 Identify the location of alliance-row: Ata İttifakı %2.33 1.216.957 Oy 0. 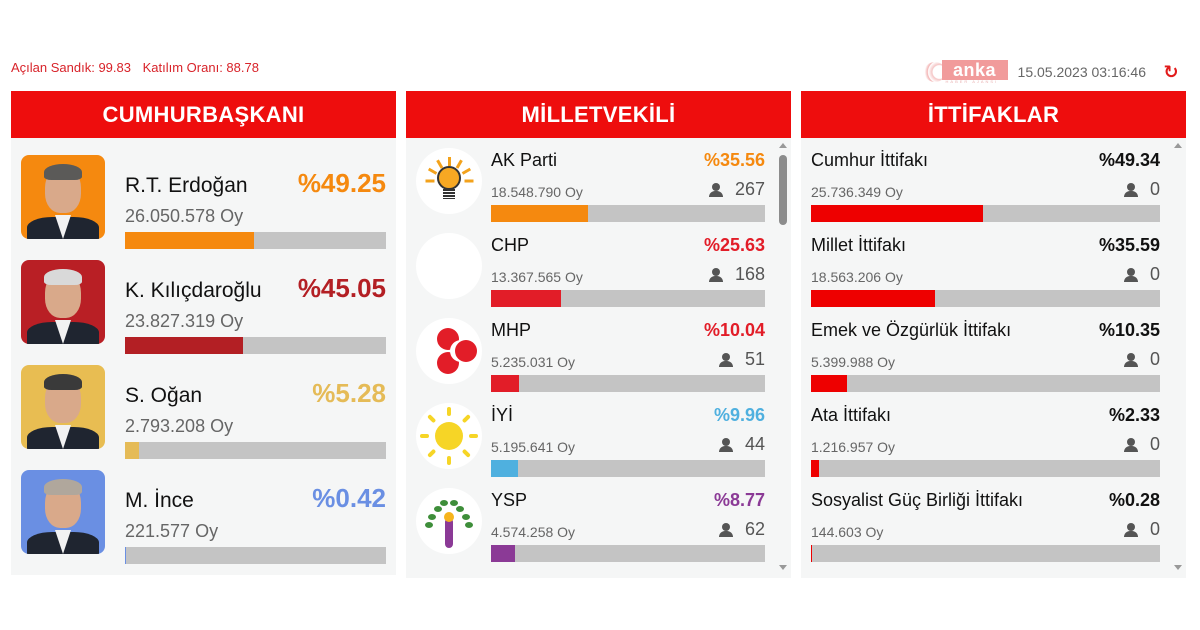
(993, 435).